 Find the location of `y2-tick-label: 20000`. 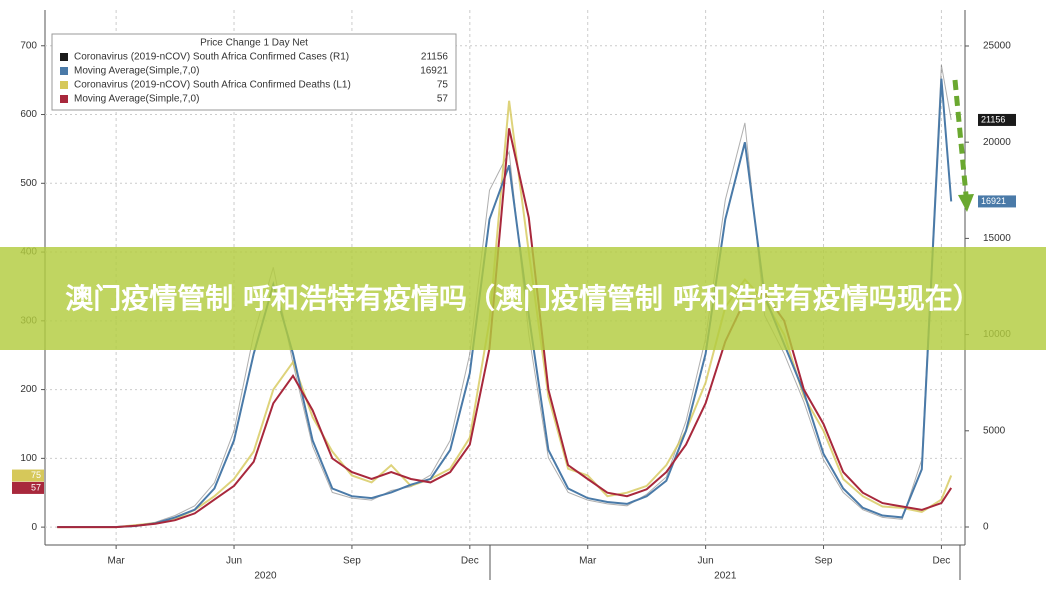

y2-tick-label: 20000 is located at coordinates (997, 142).